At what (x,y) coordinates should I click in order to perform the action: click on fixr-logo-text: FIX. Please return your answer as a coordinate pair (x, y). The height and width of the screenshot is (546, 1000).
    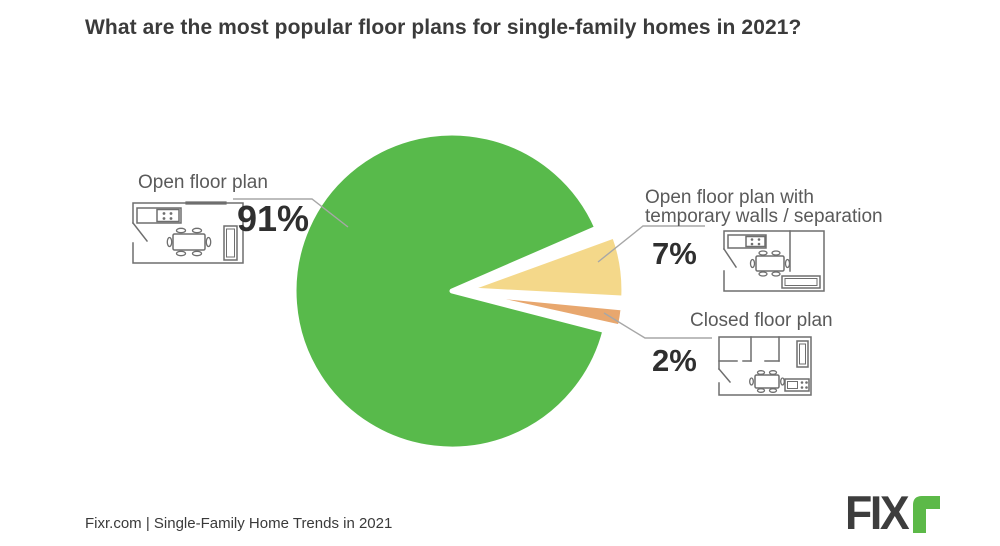
    Looking at the image, I should click on (877, 512).